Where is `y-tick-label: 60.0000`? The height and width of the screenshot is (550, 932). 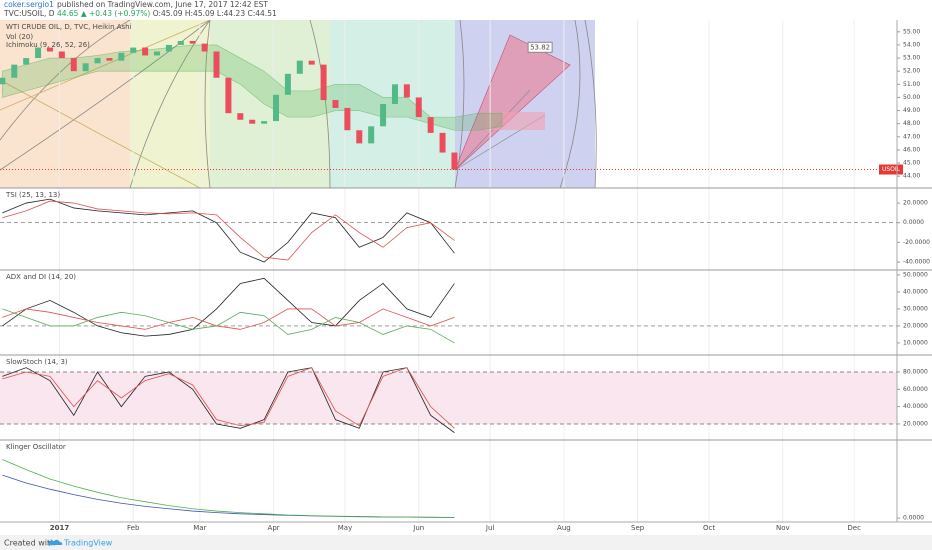
y-tick-label: 60.0000 is located at coordinates (915, 389).